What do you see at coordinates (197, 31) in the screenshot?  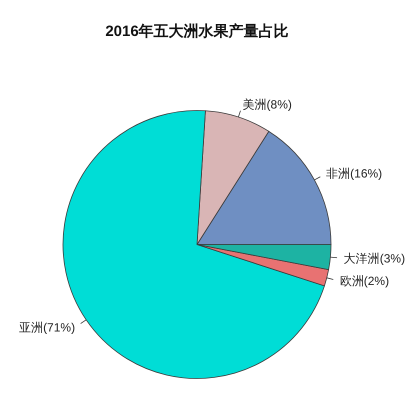 I see `chart-title: 2016年五大洲水果产量占比` at bounding box center [197, 31].